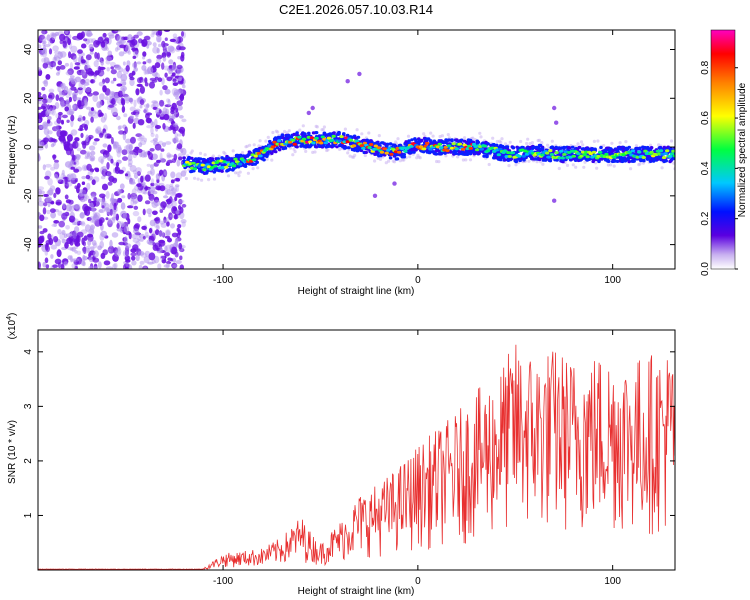 Image resolution: width=750 pixels, height=600 pixels. Describe the element at coordinates (28, 98) in the screenshot. I see `y-tick-label: 20` at that location.